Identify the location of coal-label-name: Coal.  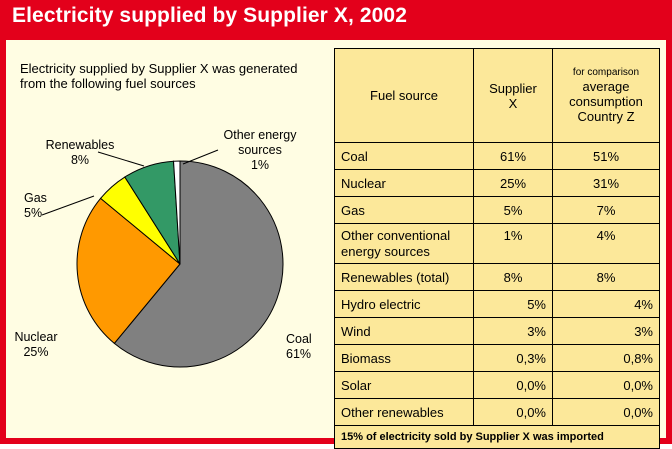
(299, 339).